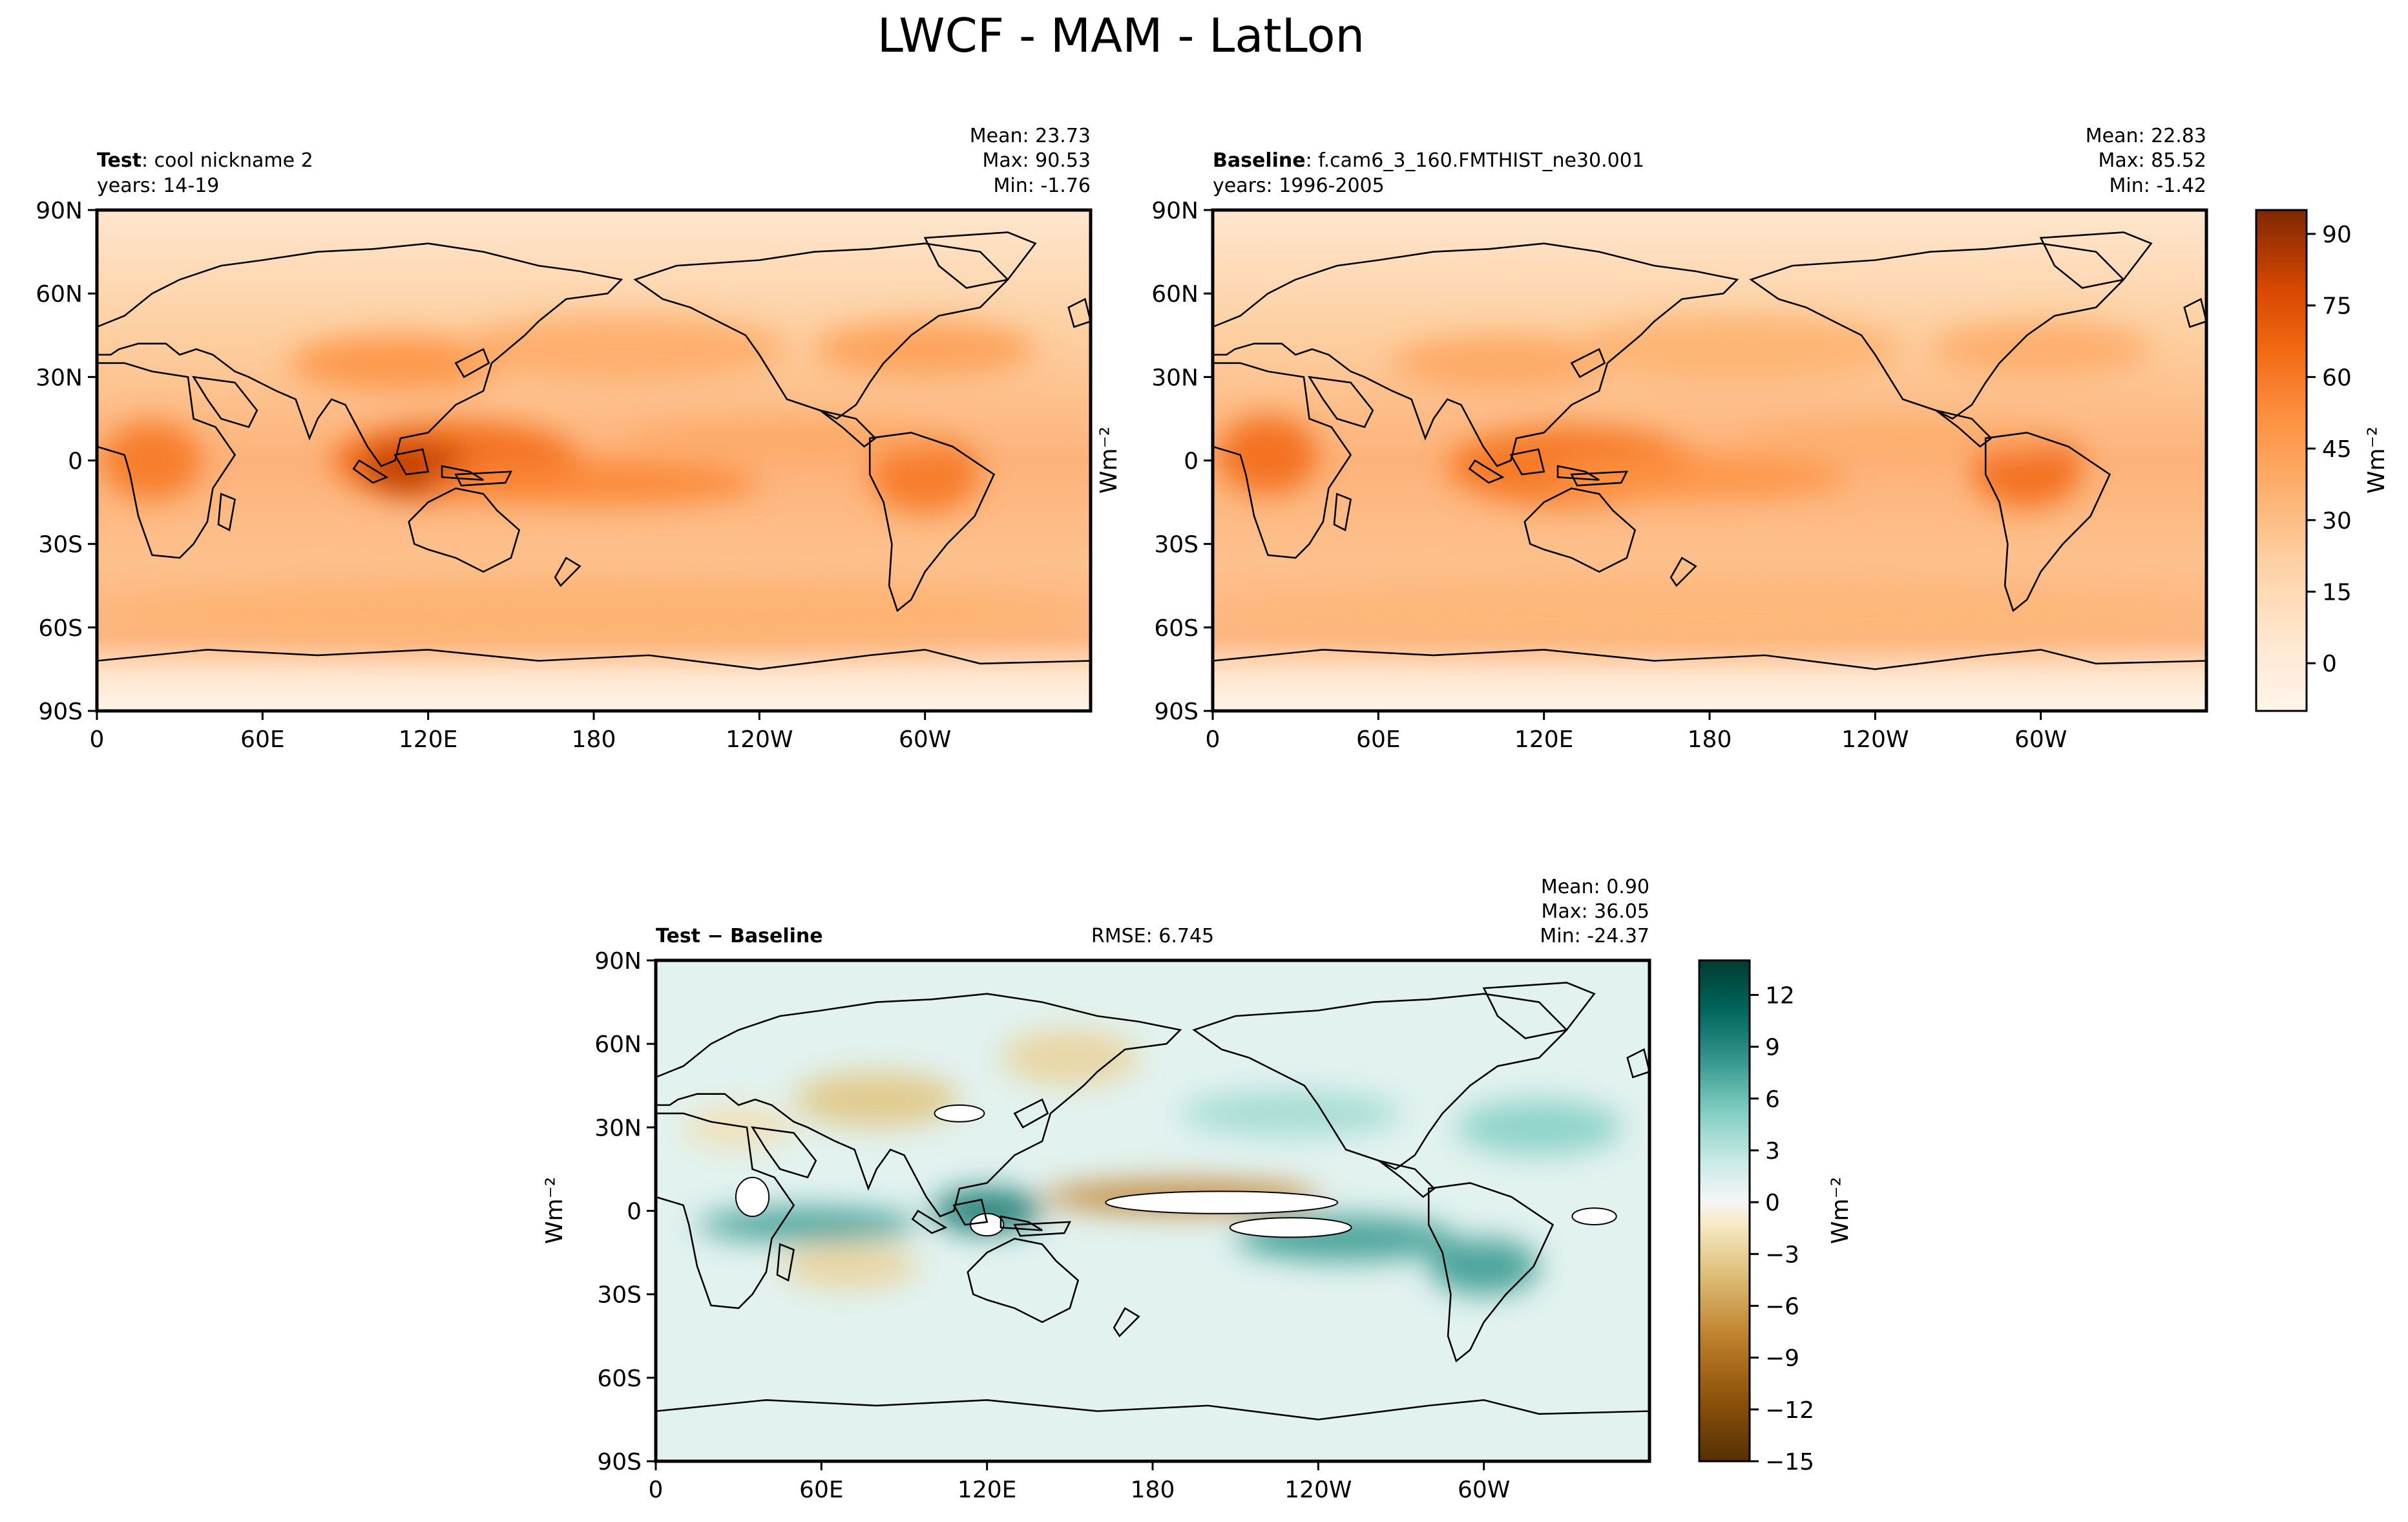 The width and height of the screenshot is (2408, 1522). I want to click on colorbar-tick-label: 75, so click(2337, 306).